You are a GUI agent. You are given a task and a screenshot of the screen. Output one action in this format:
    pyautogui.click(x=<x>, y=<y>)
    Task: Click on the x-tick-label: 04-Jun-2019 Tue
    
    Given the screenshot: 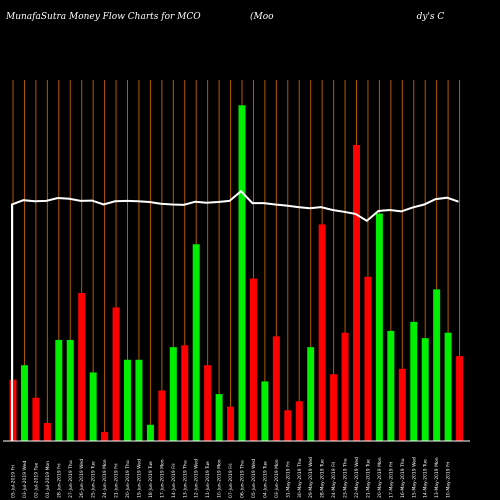 What is the action you would take?
    pyautogui.click(x=265, y=479)
    